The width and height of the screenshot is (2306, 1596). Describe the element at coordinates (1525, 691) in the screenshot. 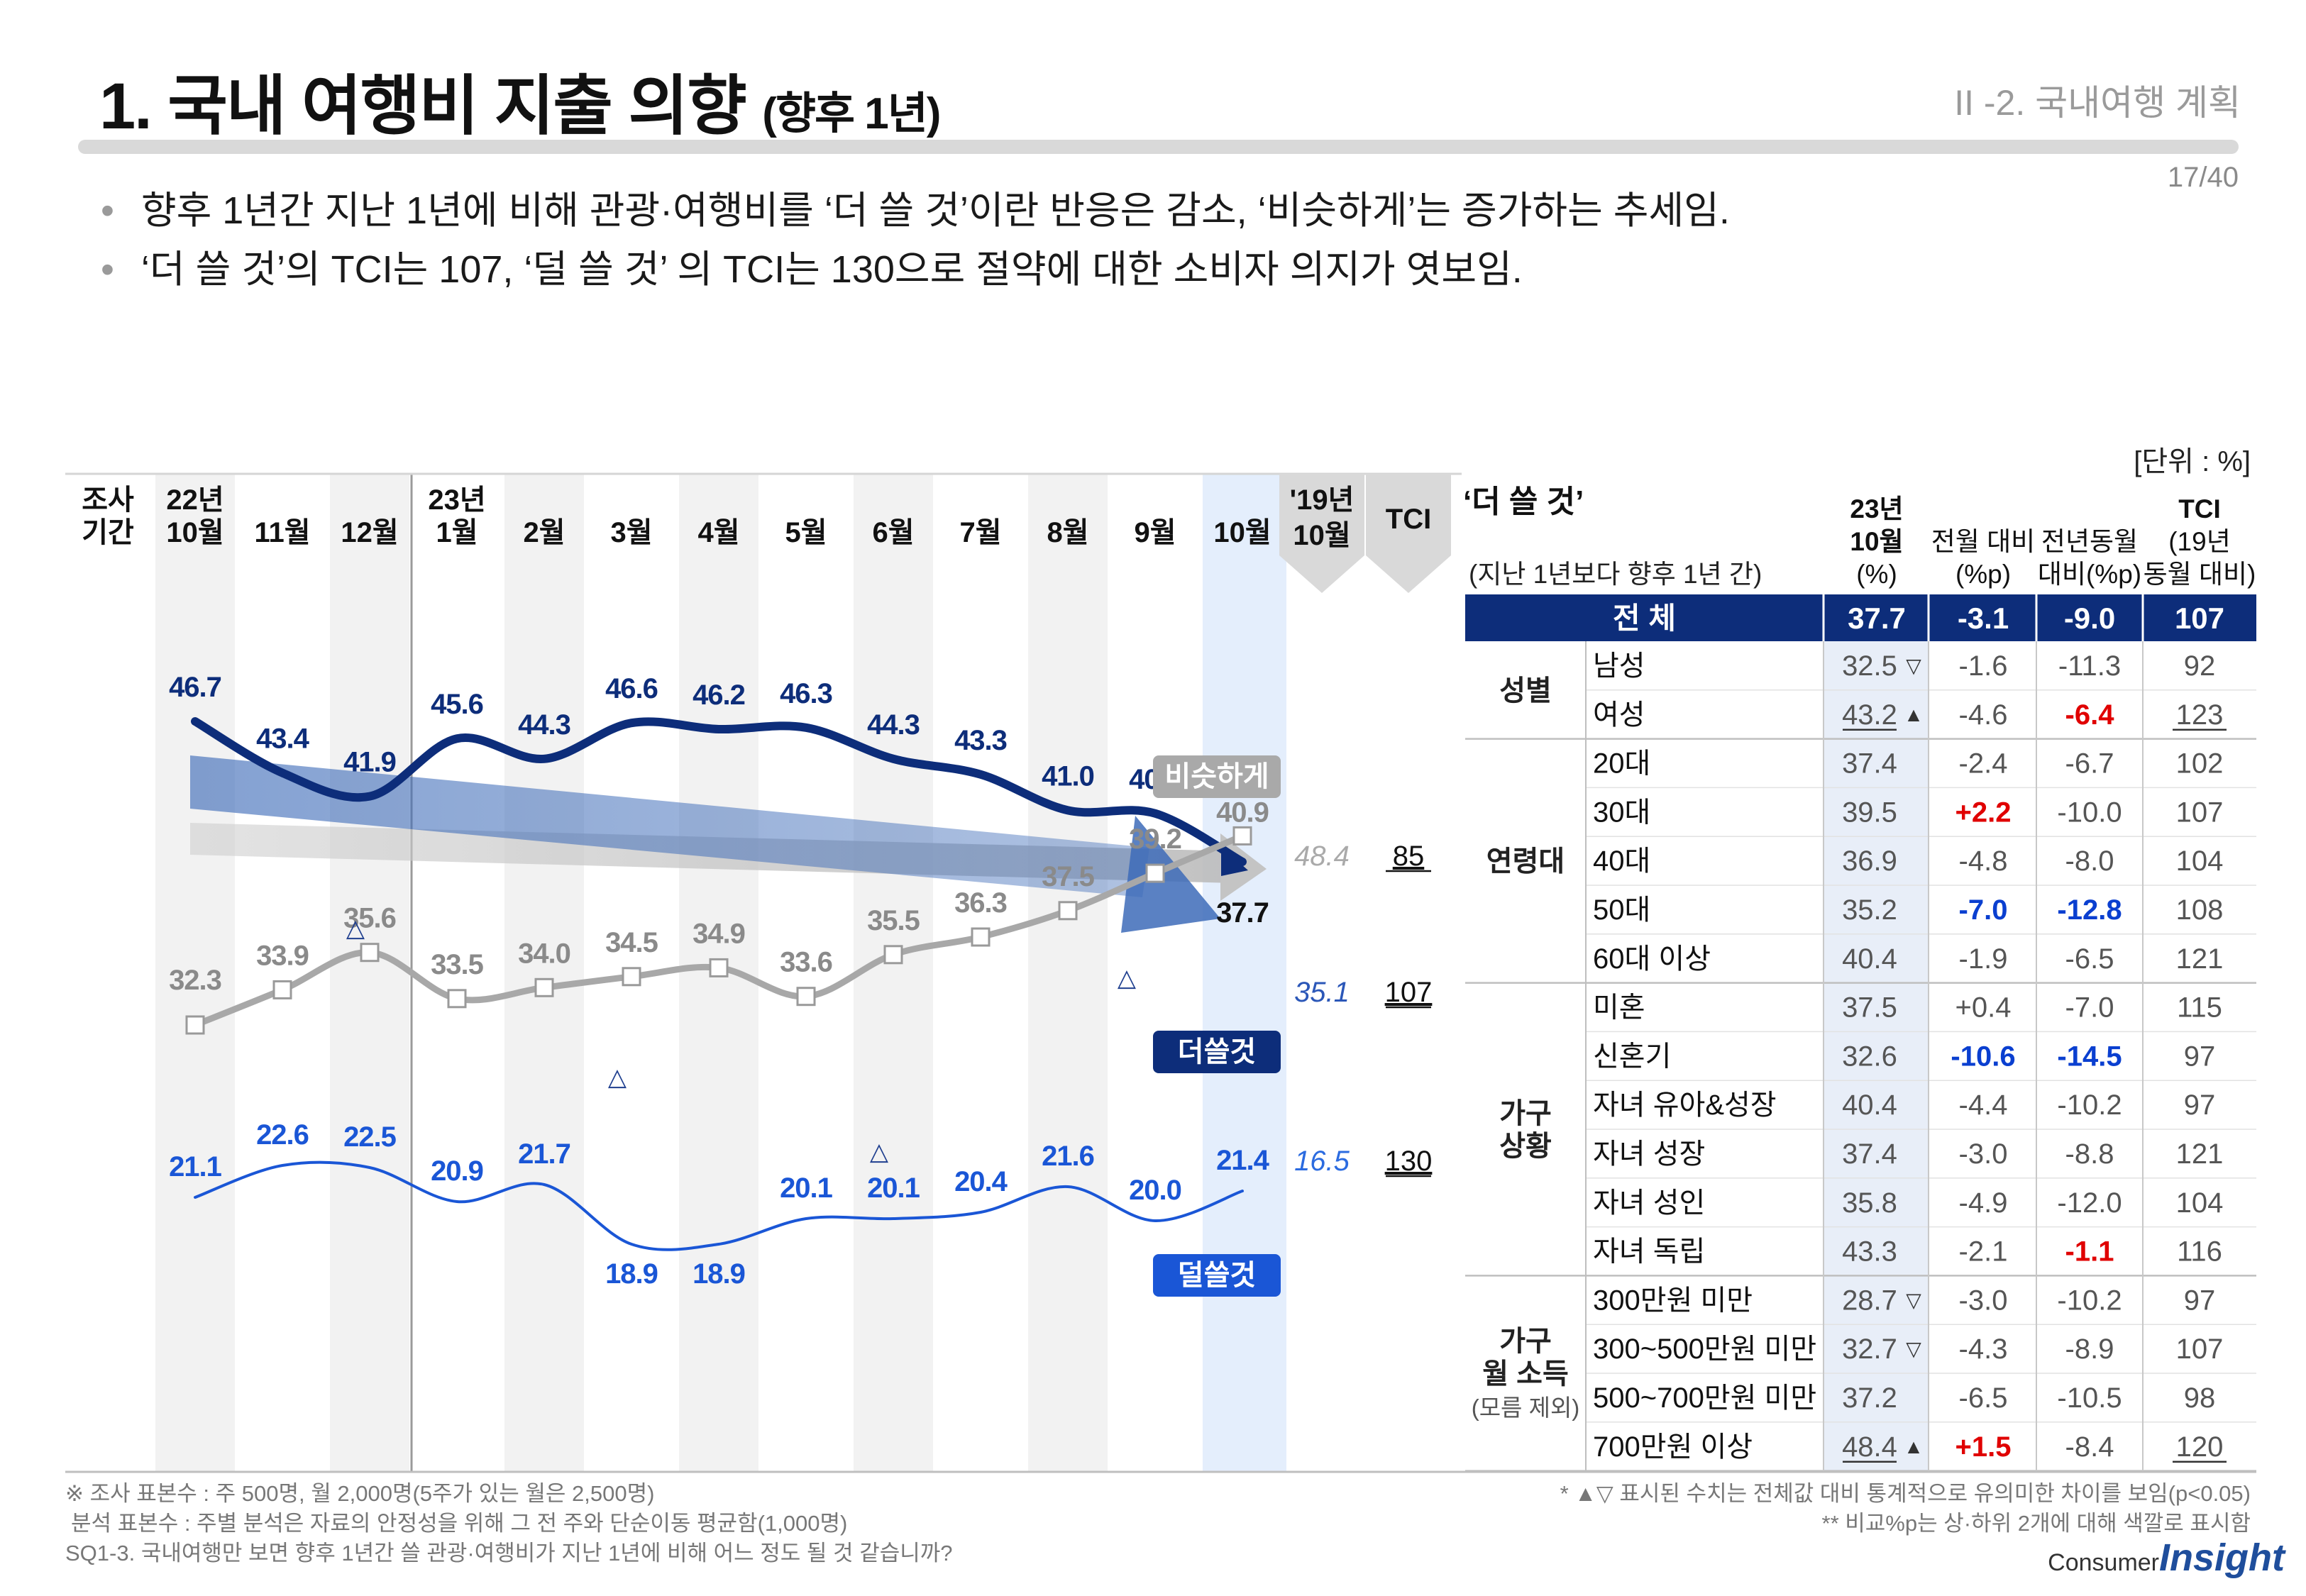

I see `table-group-label: 성별` at that location.